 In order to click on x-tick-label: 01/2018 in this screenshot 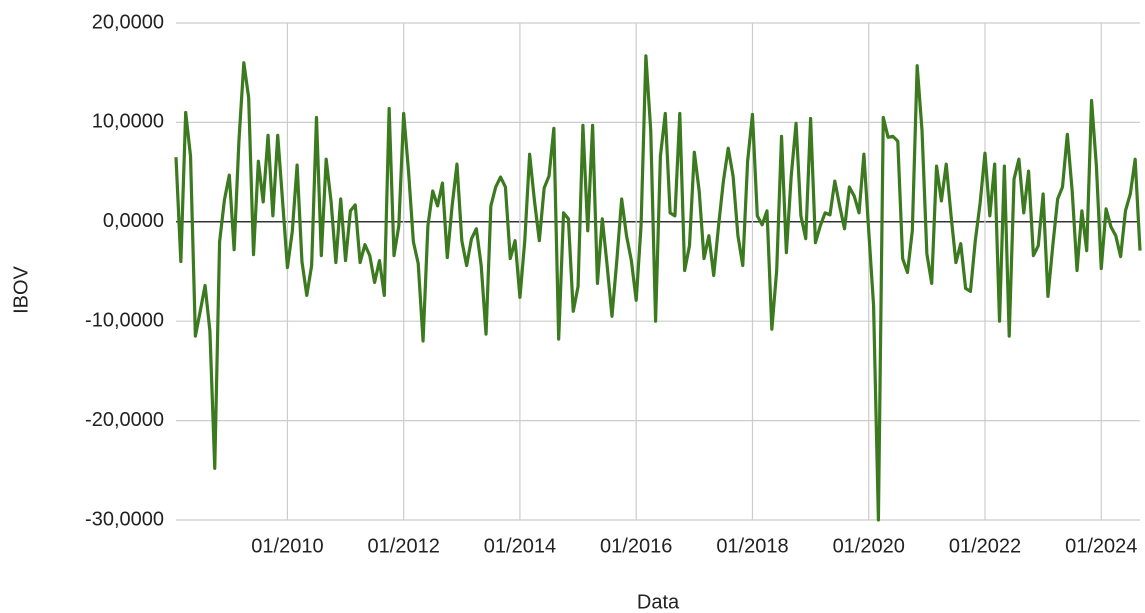, I will do `click(752, 546)`.